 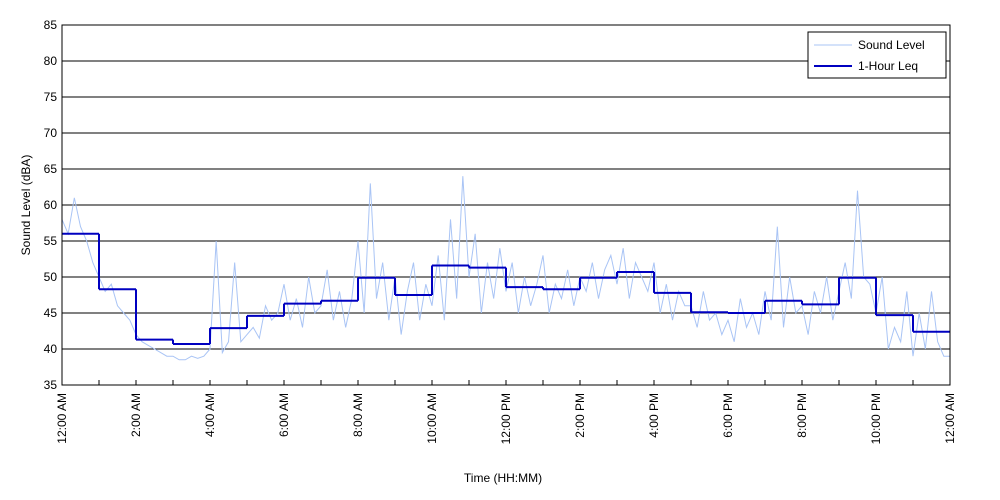 I want to click on x-tick-label: 8:00 AM, so click(x=358, y=415).